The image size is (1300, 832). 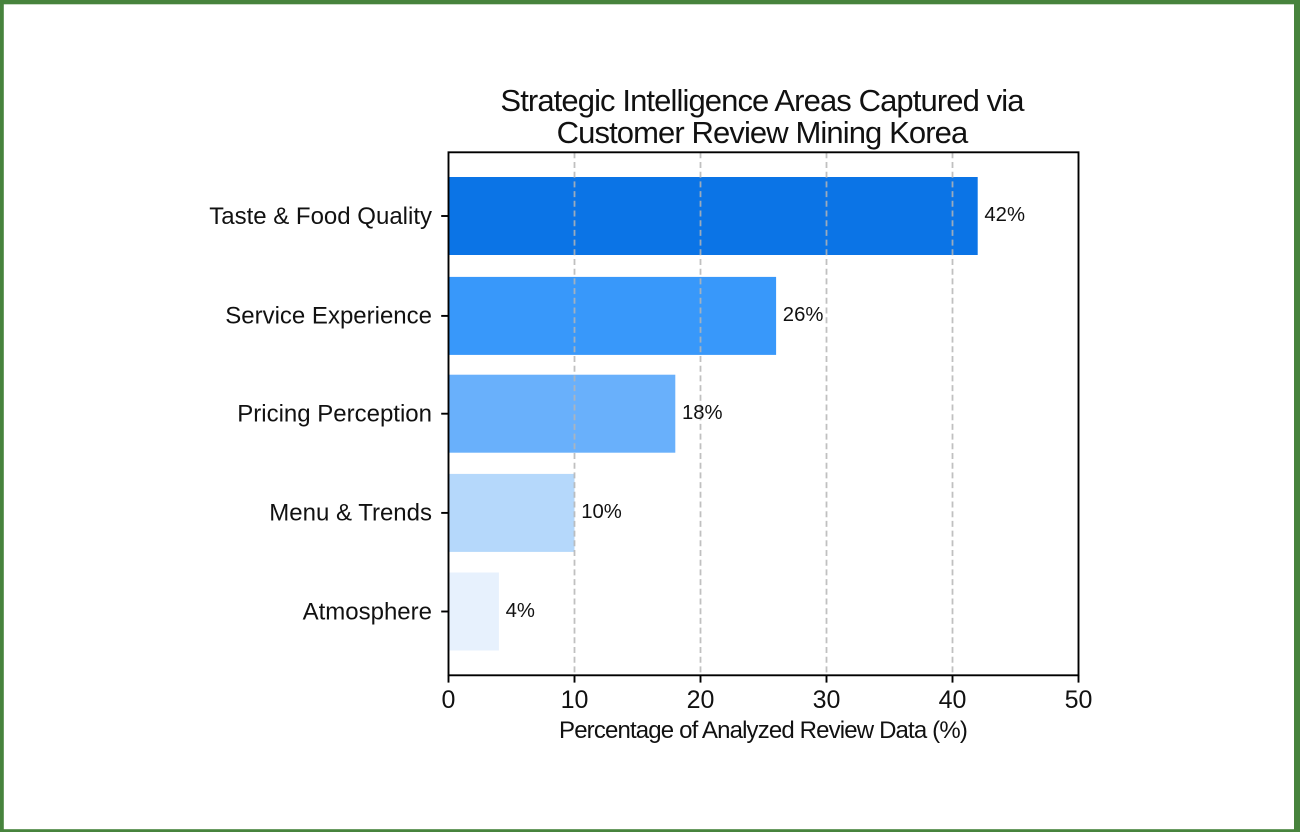 I want to click on svg-text: 4%, so click(x=520, y=611).